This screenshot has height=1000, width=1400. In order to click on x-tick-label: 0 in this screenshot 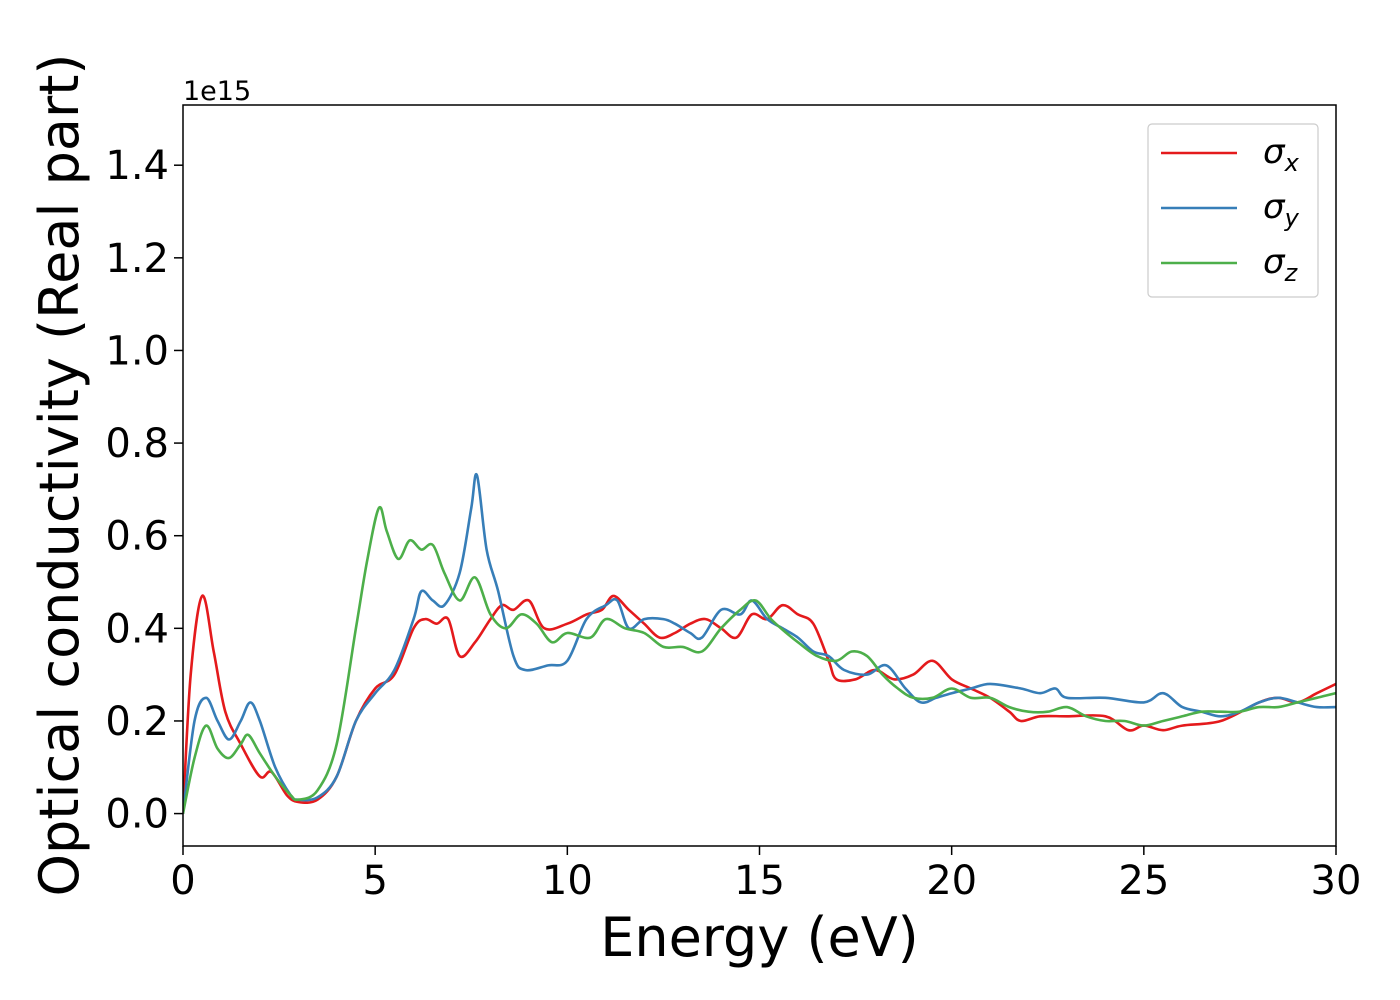, I will do `click(182, 881)`.